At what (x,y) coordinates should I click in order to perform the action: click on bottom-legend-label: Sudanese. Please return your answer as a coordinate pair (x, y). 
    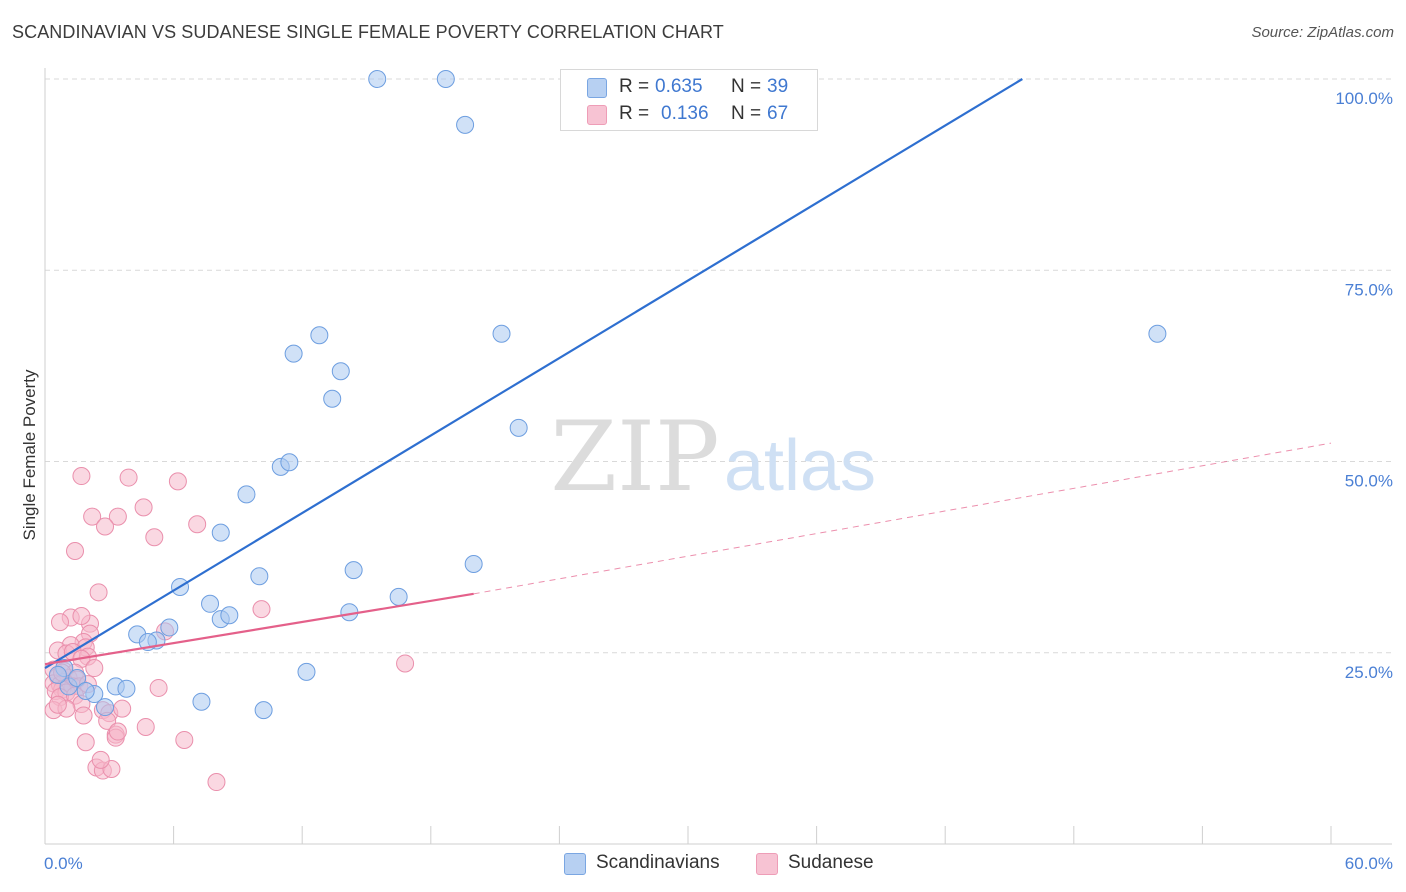
    Looking at the image, I should click on (831, 862).